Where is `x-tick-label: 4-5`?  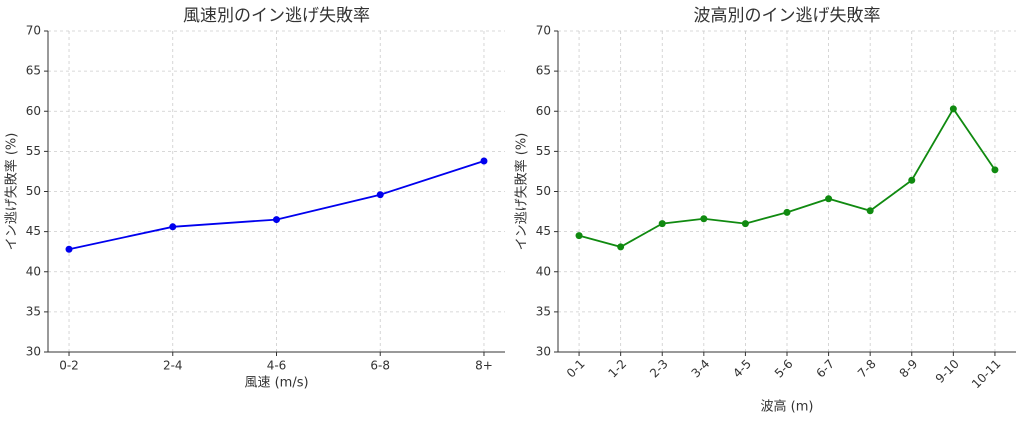
x-tick-label: 4-5 is located at coordinates (742, 369).